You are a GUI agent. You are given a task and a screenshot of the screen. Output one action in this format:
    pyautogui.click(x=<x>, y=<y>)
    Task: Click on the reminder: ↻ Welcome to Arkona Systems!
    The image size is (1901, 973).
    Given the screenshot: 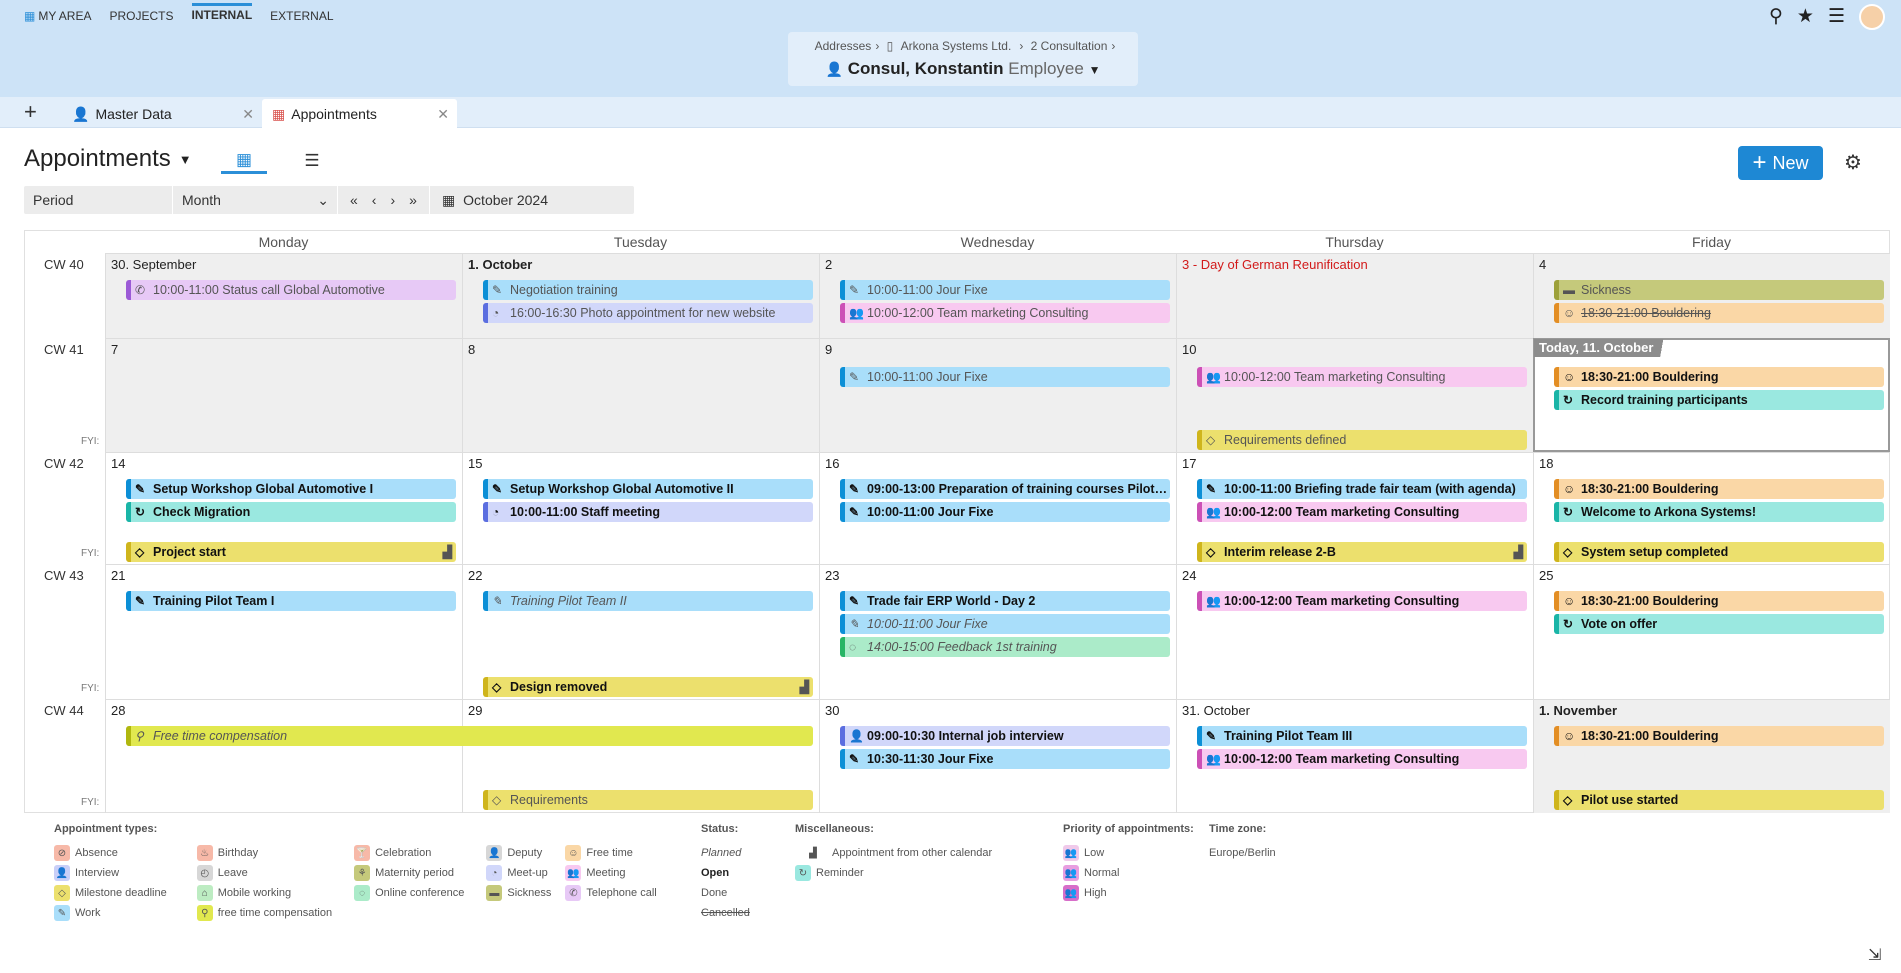 What is the action you would take?
    pyautogui.click(x=1719, y=512)
    